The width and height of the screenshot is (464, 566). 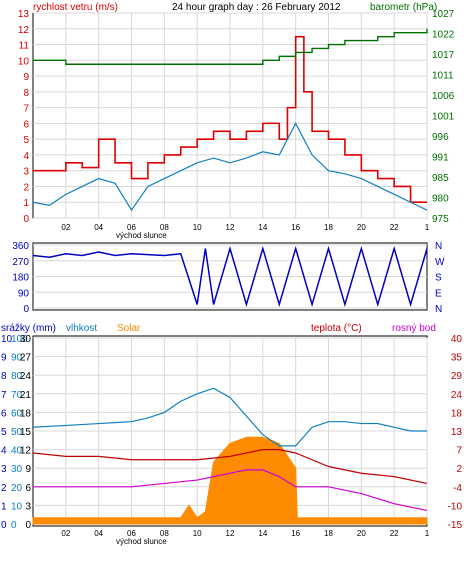 I want to click on direction-ytick: 90, so click(x=24, y=293).